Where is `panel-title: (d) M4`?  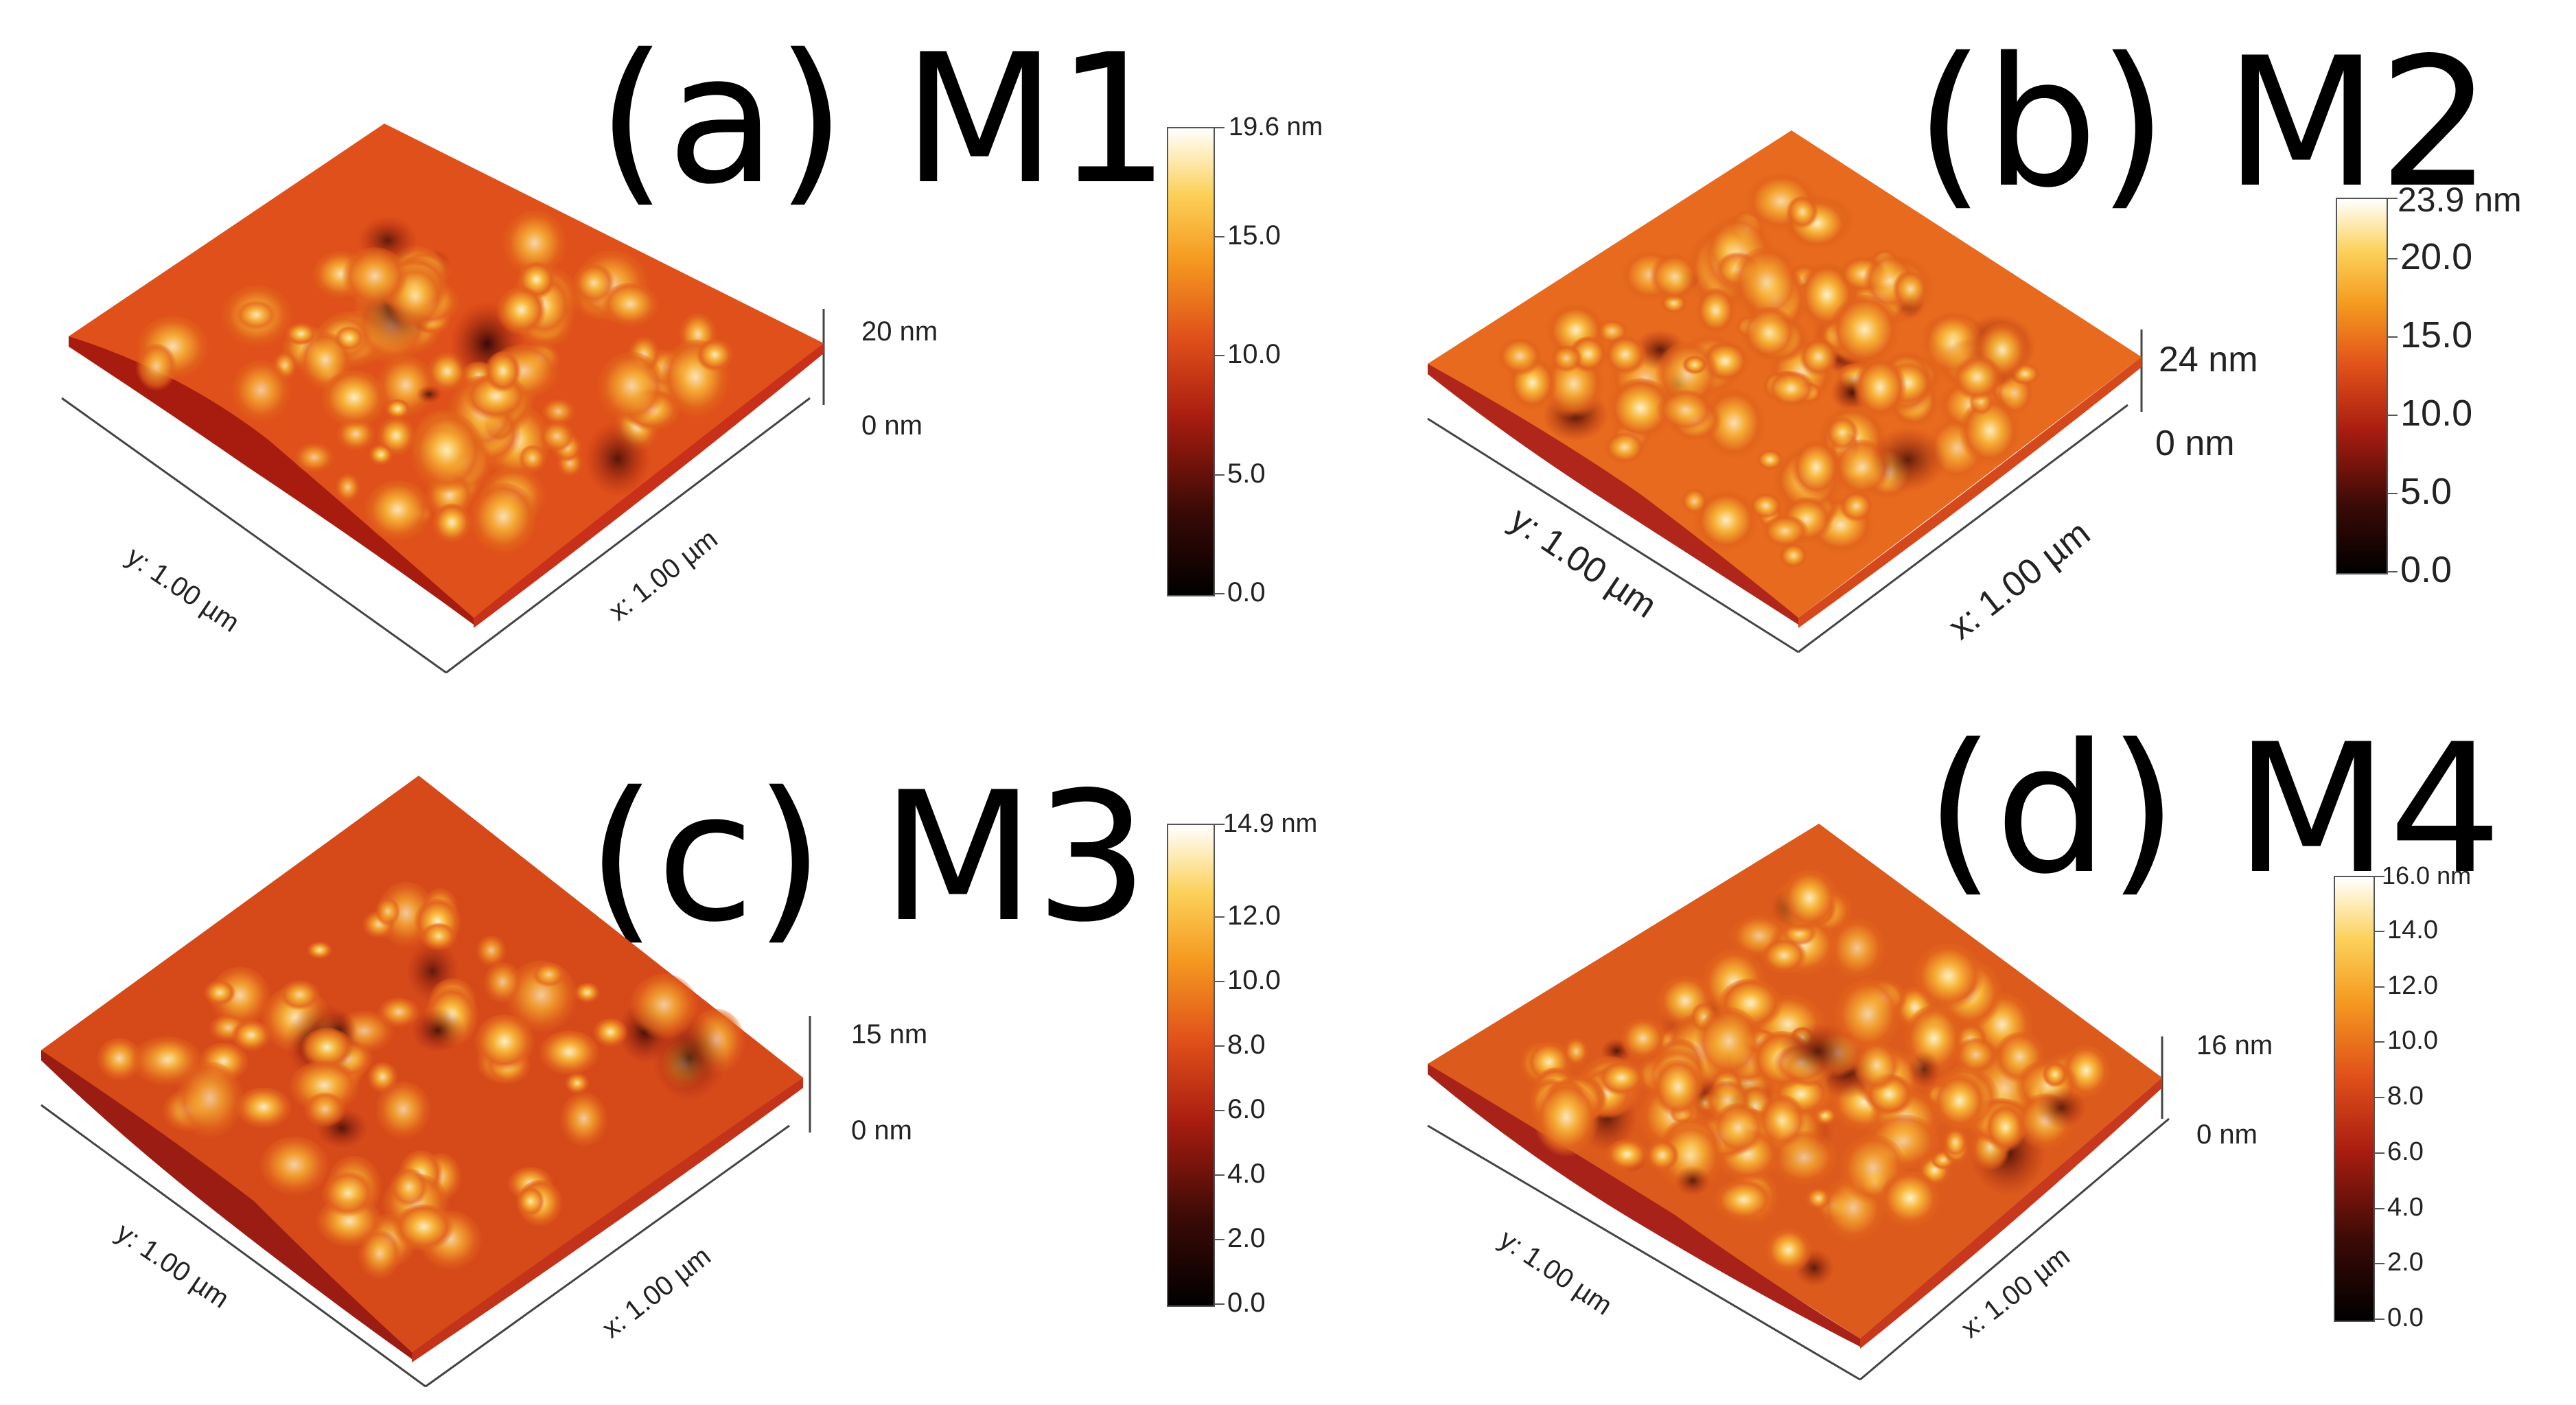 panel-title: (d) M4 is located at coordinates (2214, 810).